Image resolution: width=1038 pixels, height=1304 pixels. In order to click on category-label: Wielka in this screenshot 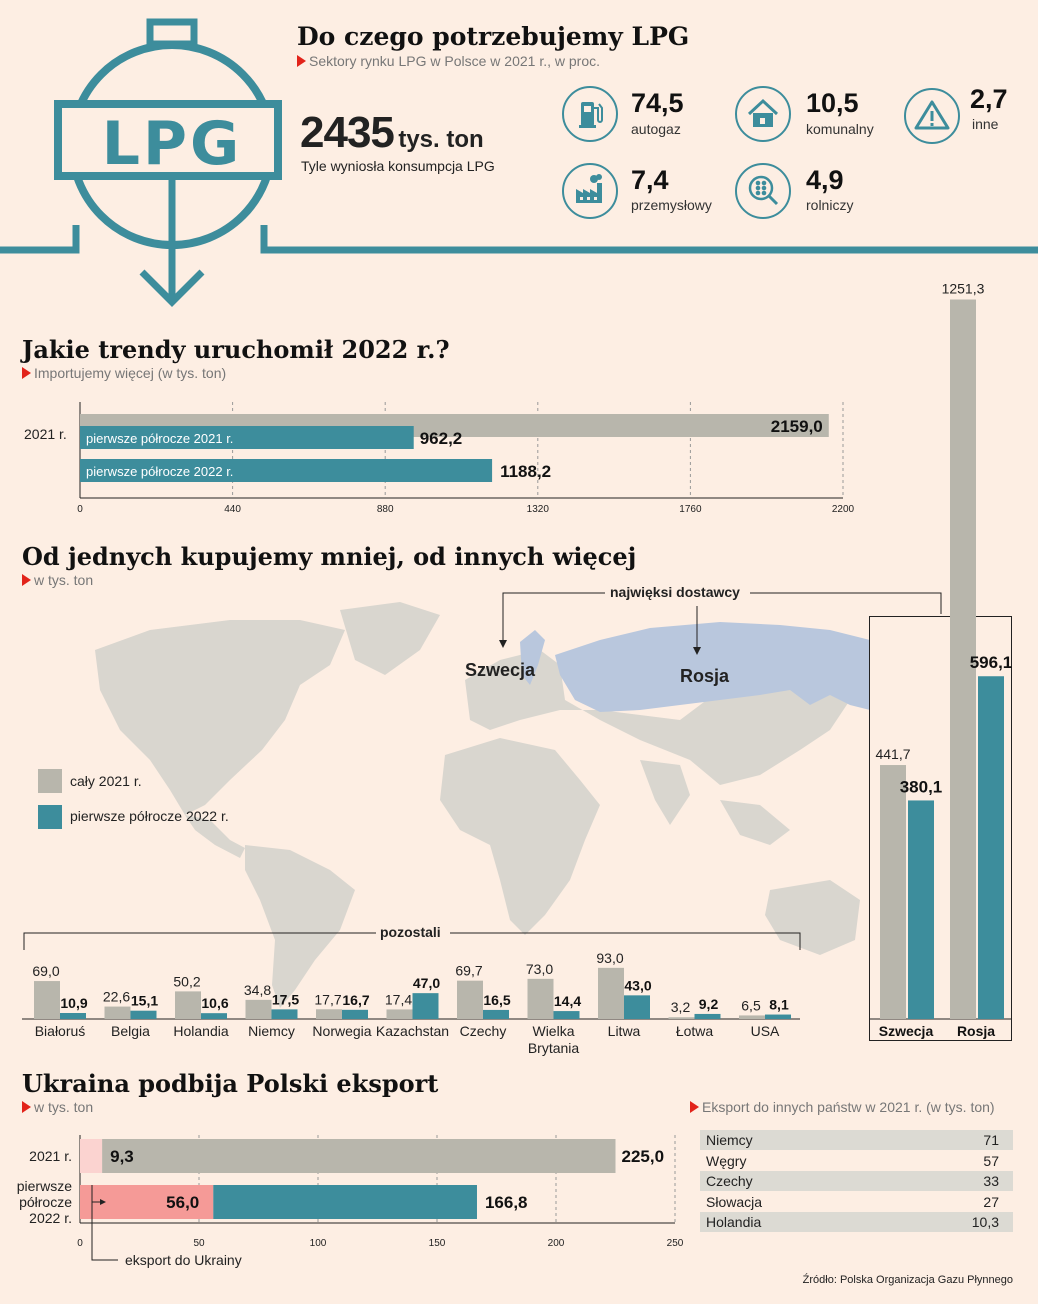, I will do `click(553, 1031)`.